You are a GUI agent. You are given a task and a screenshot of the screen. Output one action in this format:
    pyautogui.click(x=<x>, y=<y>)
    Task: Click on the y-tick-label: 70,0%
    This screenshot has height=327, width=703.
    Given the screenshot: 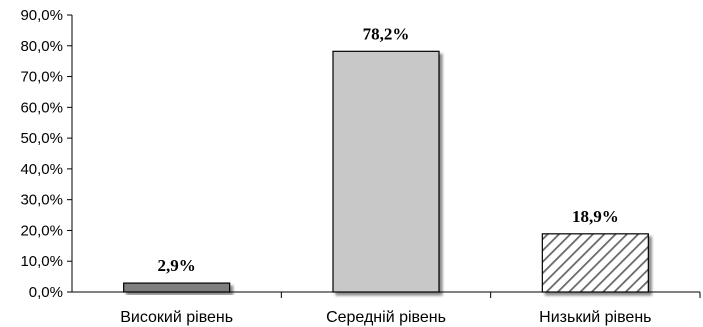 What is the action you would take?
    pyautogui.click(x=41, y=77)
    